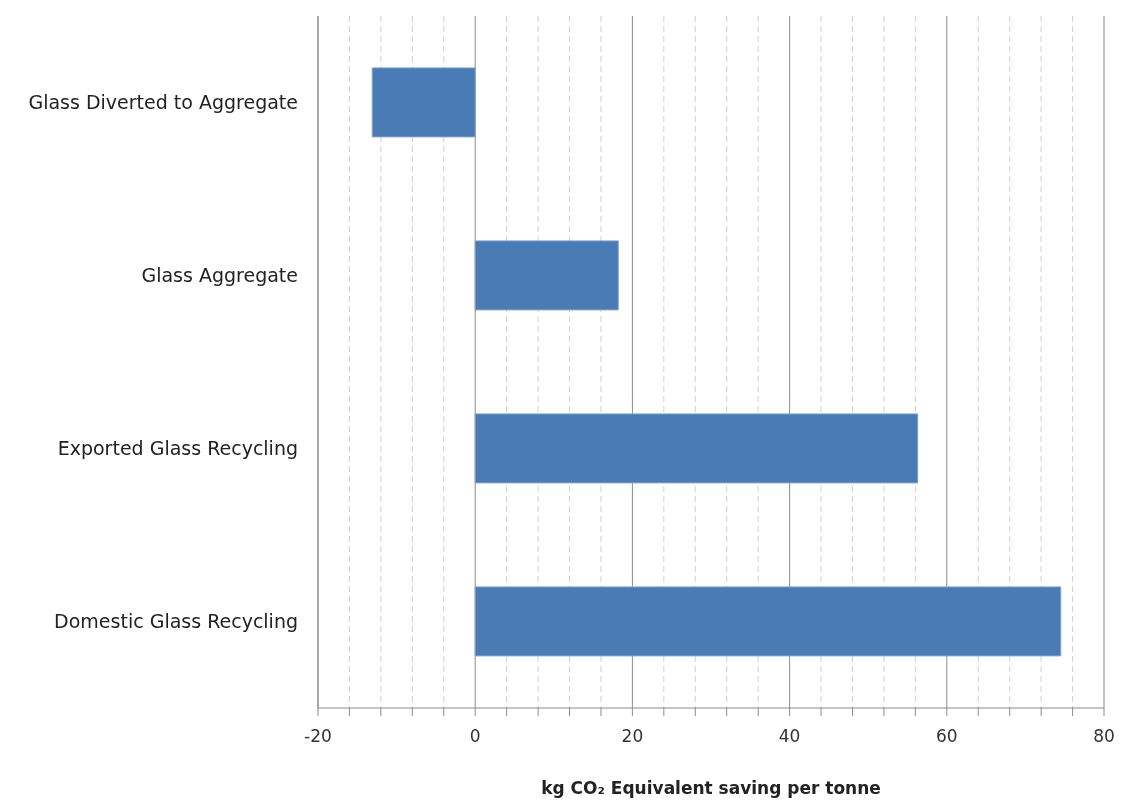 Image resolution: width=1139 pixels, height=803 pixels. Describe the element at coordinates (946, 736) in the screenshot. I see `x-tick-label: 60` at that location.